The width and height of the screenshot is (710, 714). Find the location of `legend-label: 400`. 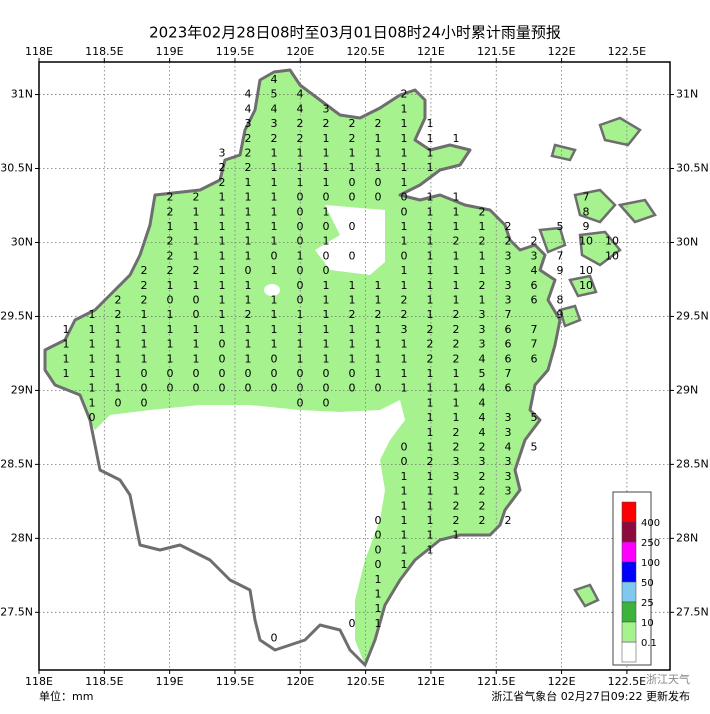

legend-label: 400 is located at coordinates (650, 523).